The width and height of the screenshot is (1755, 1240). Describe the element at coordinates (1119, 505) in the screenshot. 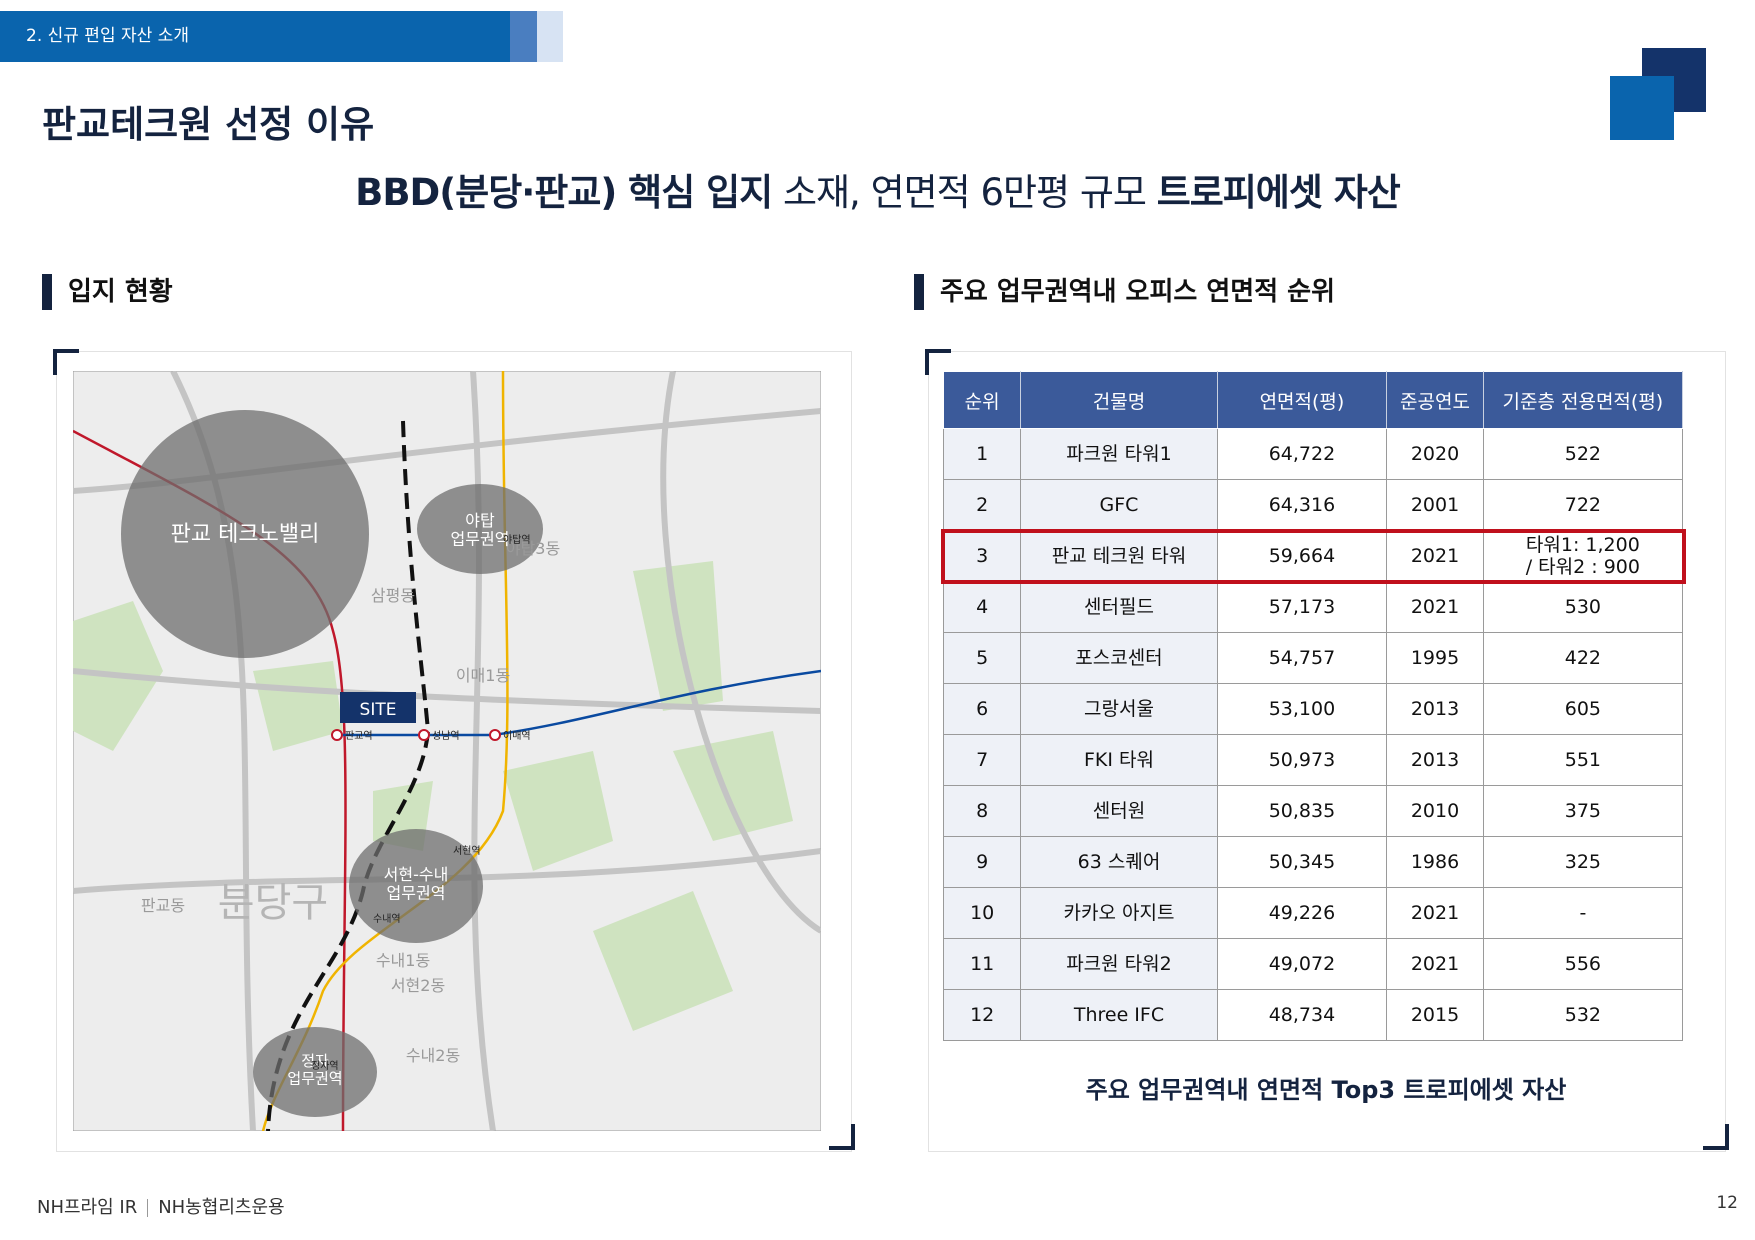

I see `table-cell: GFC` at that location.